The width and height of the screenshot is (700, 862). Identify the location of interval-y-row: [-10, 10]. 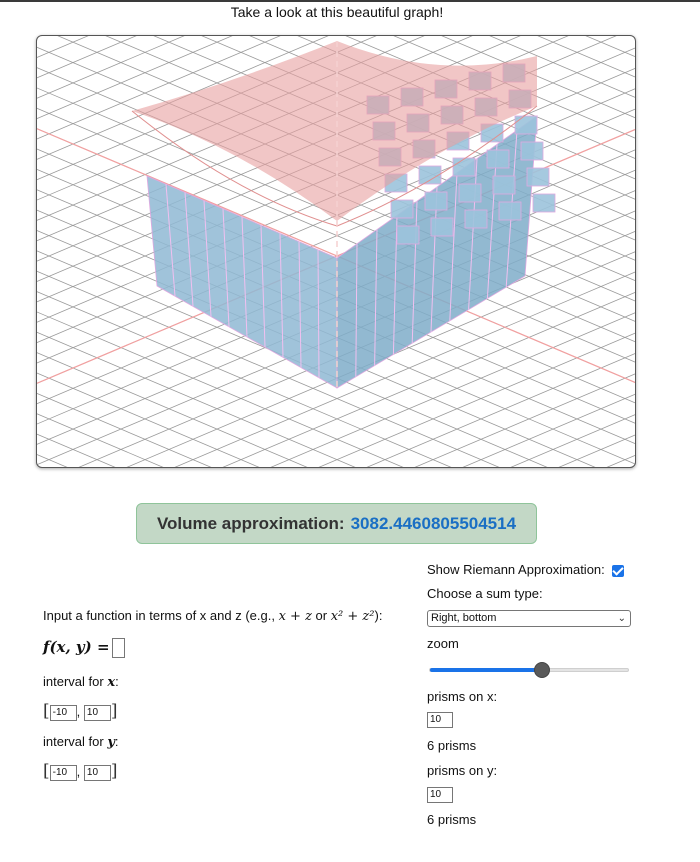
(80, 771).